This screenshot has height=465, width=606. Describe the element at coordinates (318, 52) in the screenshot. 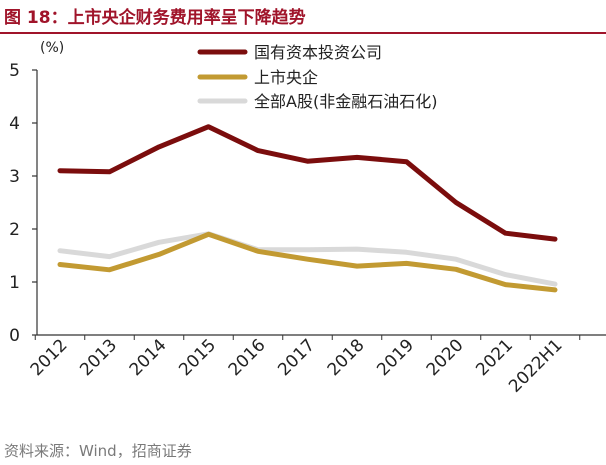

I see `legend-label: 国有资本投资公司` at that location.